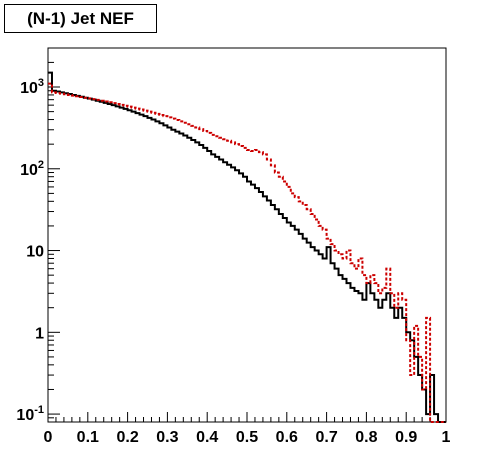 The height and width of the screenshot is (472, 496). Describe the element at coordinates (167, 437) in the screenshot. I see `x-tick-label: 0.3` at that location.